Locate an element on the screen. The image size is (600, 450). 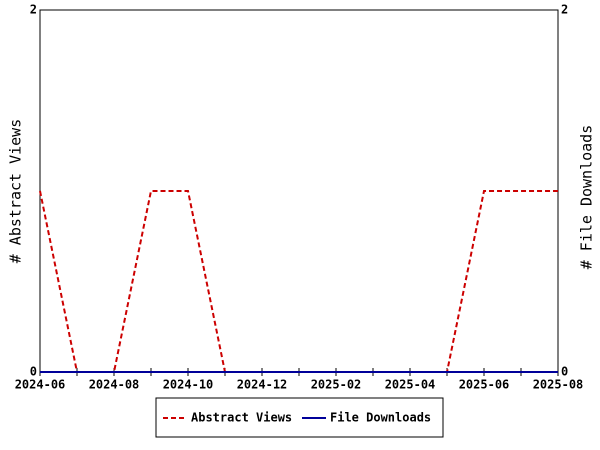
x-tick-label: 2025-02 is located at coordinates (336, 385).